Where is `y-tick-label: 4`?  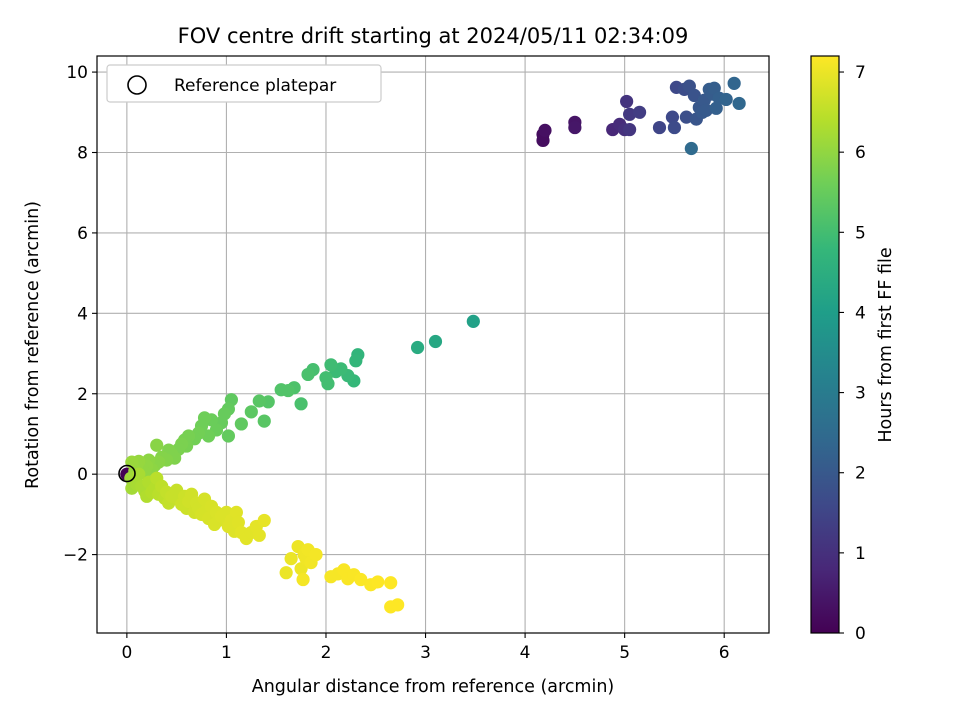
y-tick-label: 4 is located at coordinates (82, 314).